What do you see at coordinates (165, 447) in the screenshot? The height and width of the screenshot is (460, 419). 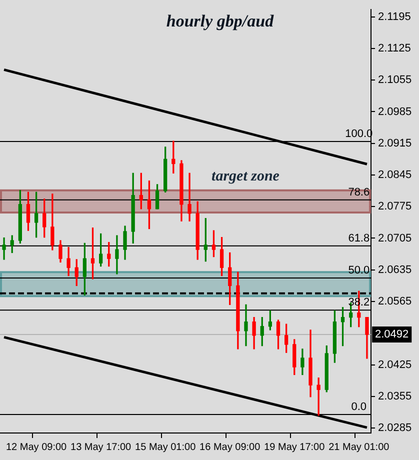 I see `x-tick-label: 15 May 01:00` at bounding box center [165, 447].